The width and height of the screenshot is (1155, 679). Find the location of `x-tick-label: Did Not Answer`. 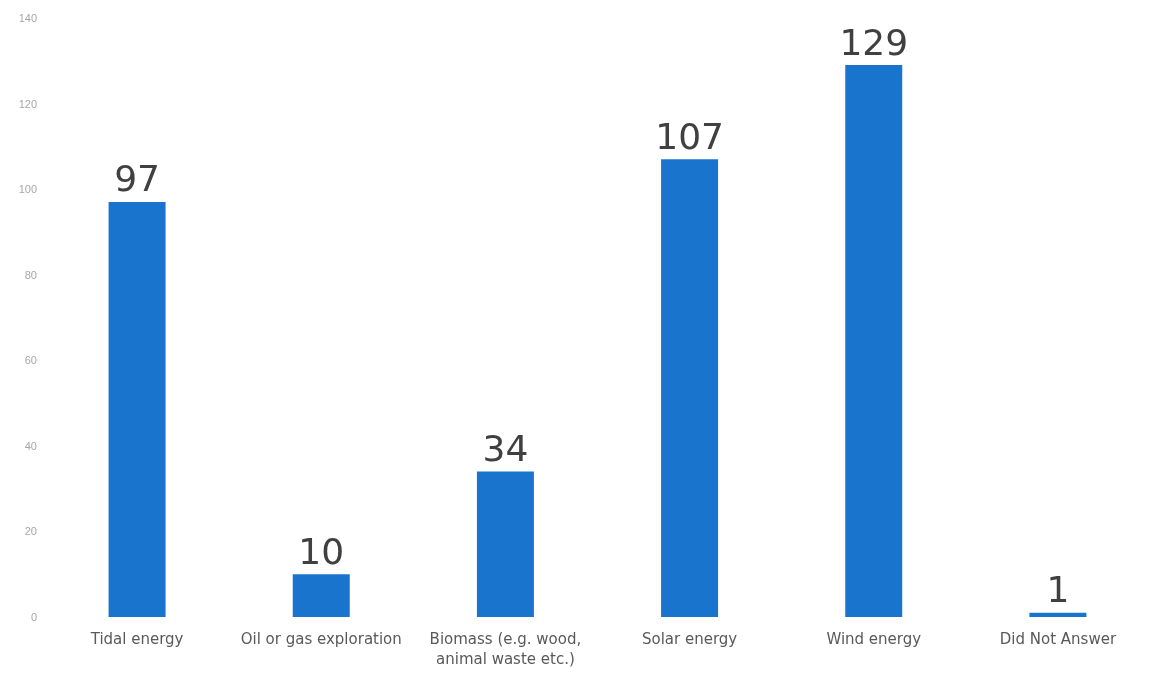

x-tick-label: Did Not Answer is located at coordinates (1058, 639).